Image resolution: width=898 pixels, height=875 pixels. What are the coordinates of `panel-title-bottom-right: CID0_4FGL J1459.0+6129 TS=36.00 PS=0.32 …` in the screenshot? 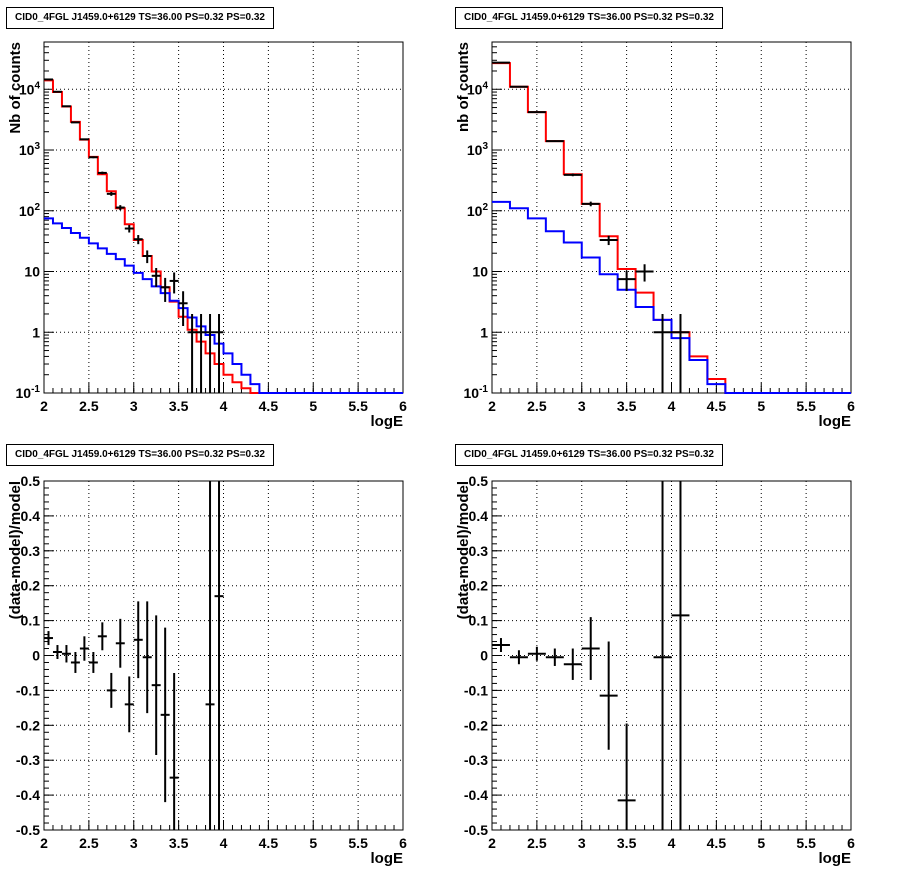 It's located at (589, 455).